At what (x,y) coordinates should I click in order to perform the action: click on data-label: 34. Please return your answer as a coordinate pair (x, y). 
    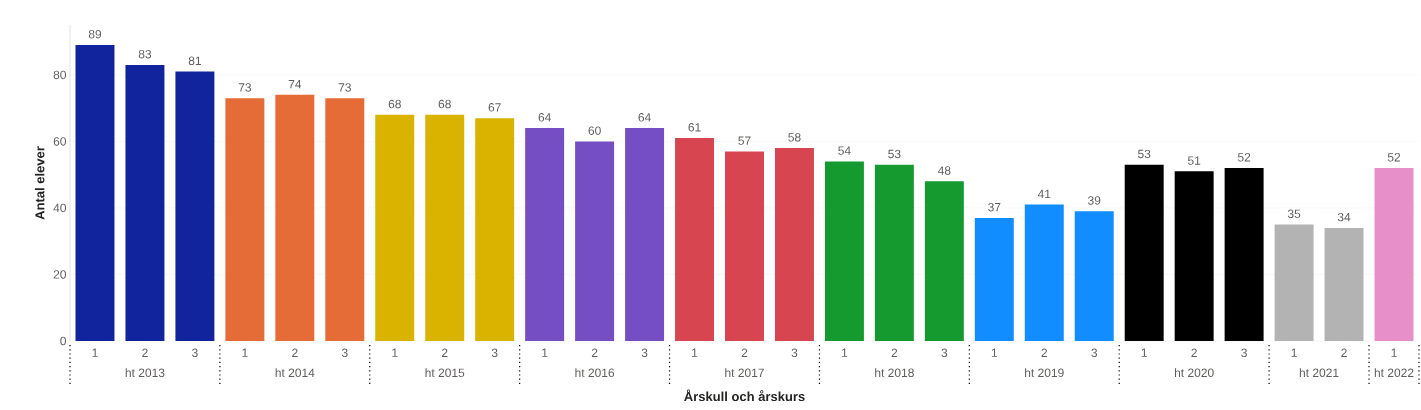
    Looking at the image, I should click on (1344, 217).